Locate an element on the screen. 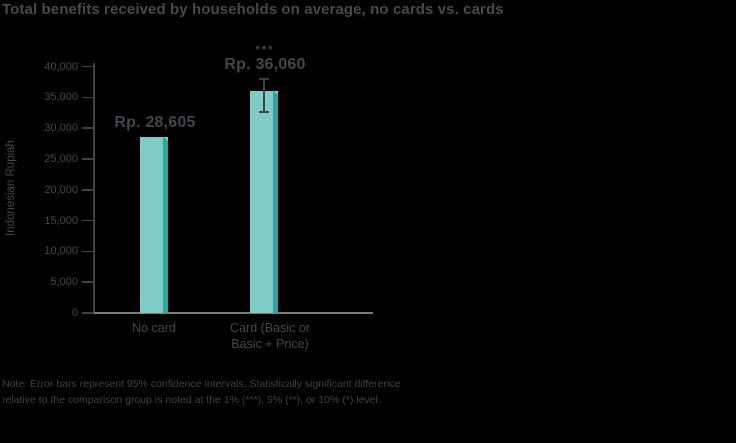 Image resolution: width=736 pixels, height=443 pixels. y-tick-label: 35,000 is located at coordinates (61, 97).